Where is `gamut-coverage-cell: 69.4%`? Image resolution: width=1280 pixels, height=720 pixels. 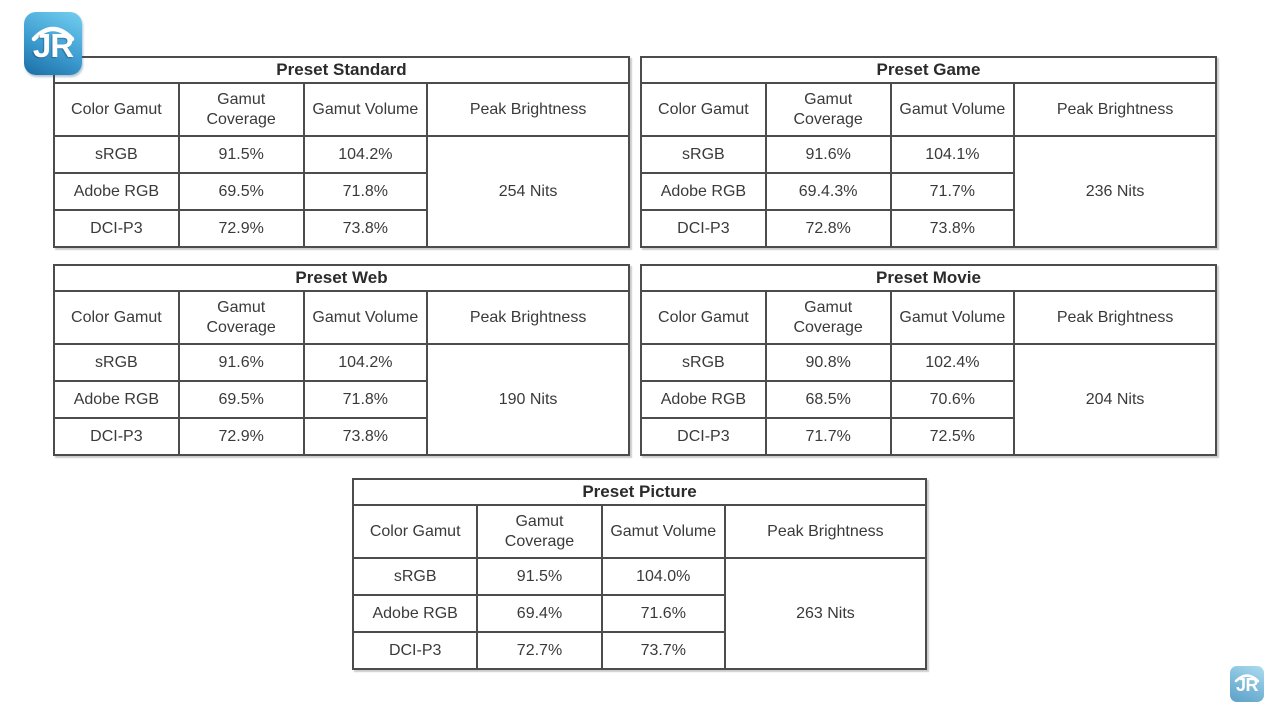
gamut-coverage-cell: 69.4% is located at coordinates (539, 613).